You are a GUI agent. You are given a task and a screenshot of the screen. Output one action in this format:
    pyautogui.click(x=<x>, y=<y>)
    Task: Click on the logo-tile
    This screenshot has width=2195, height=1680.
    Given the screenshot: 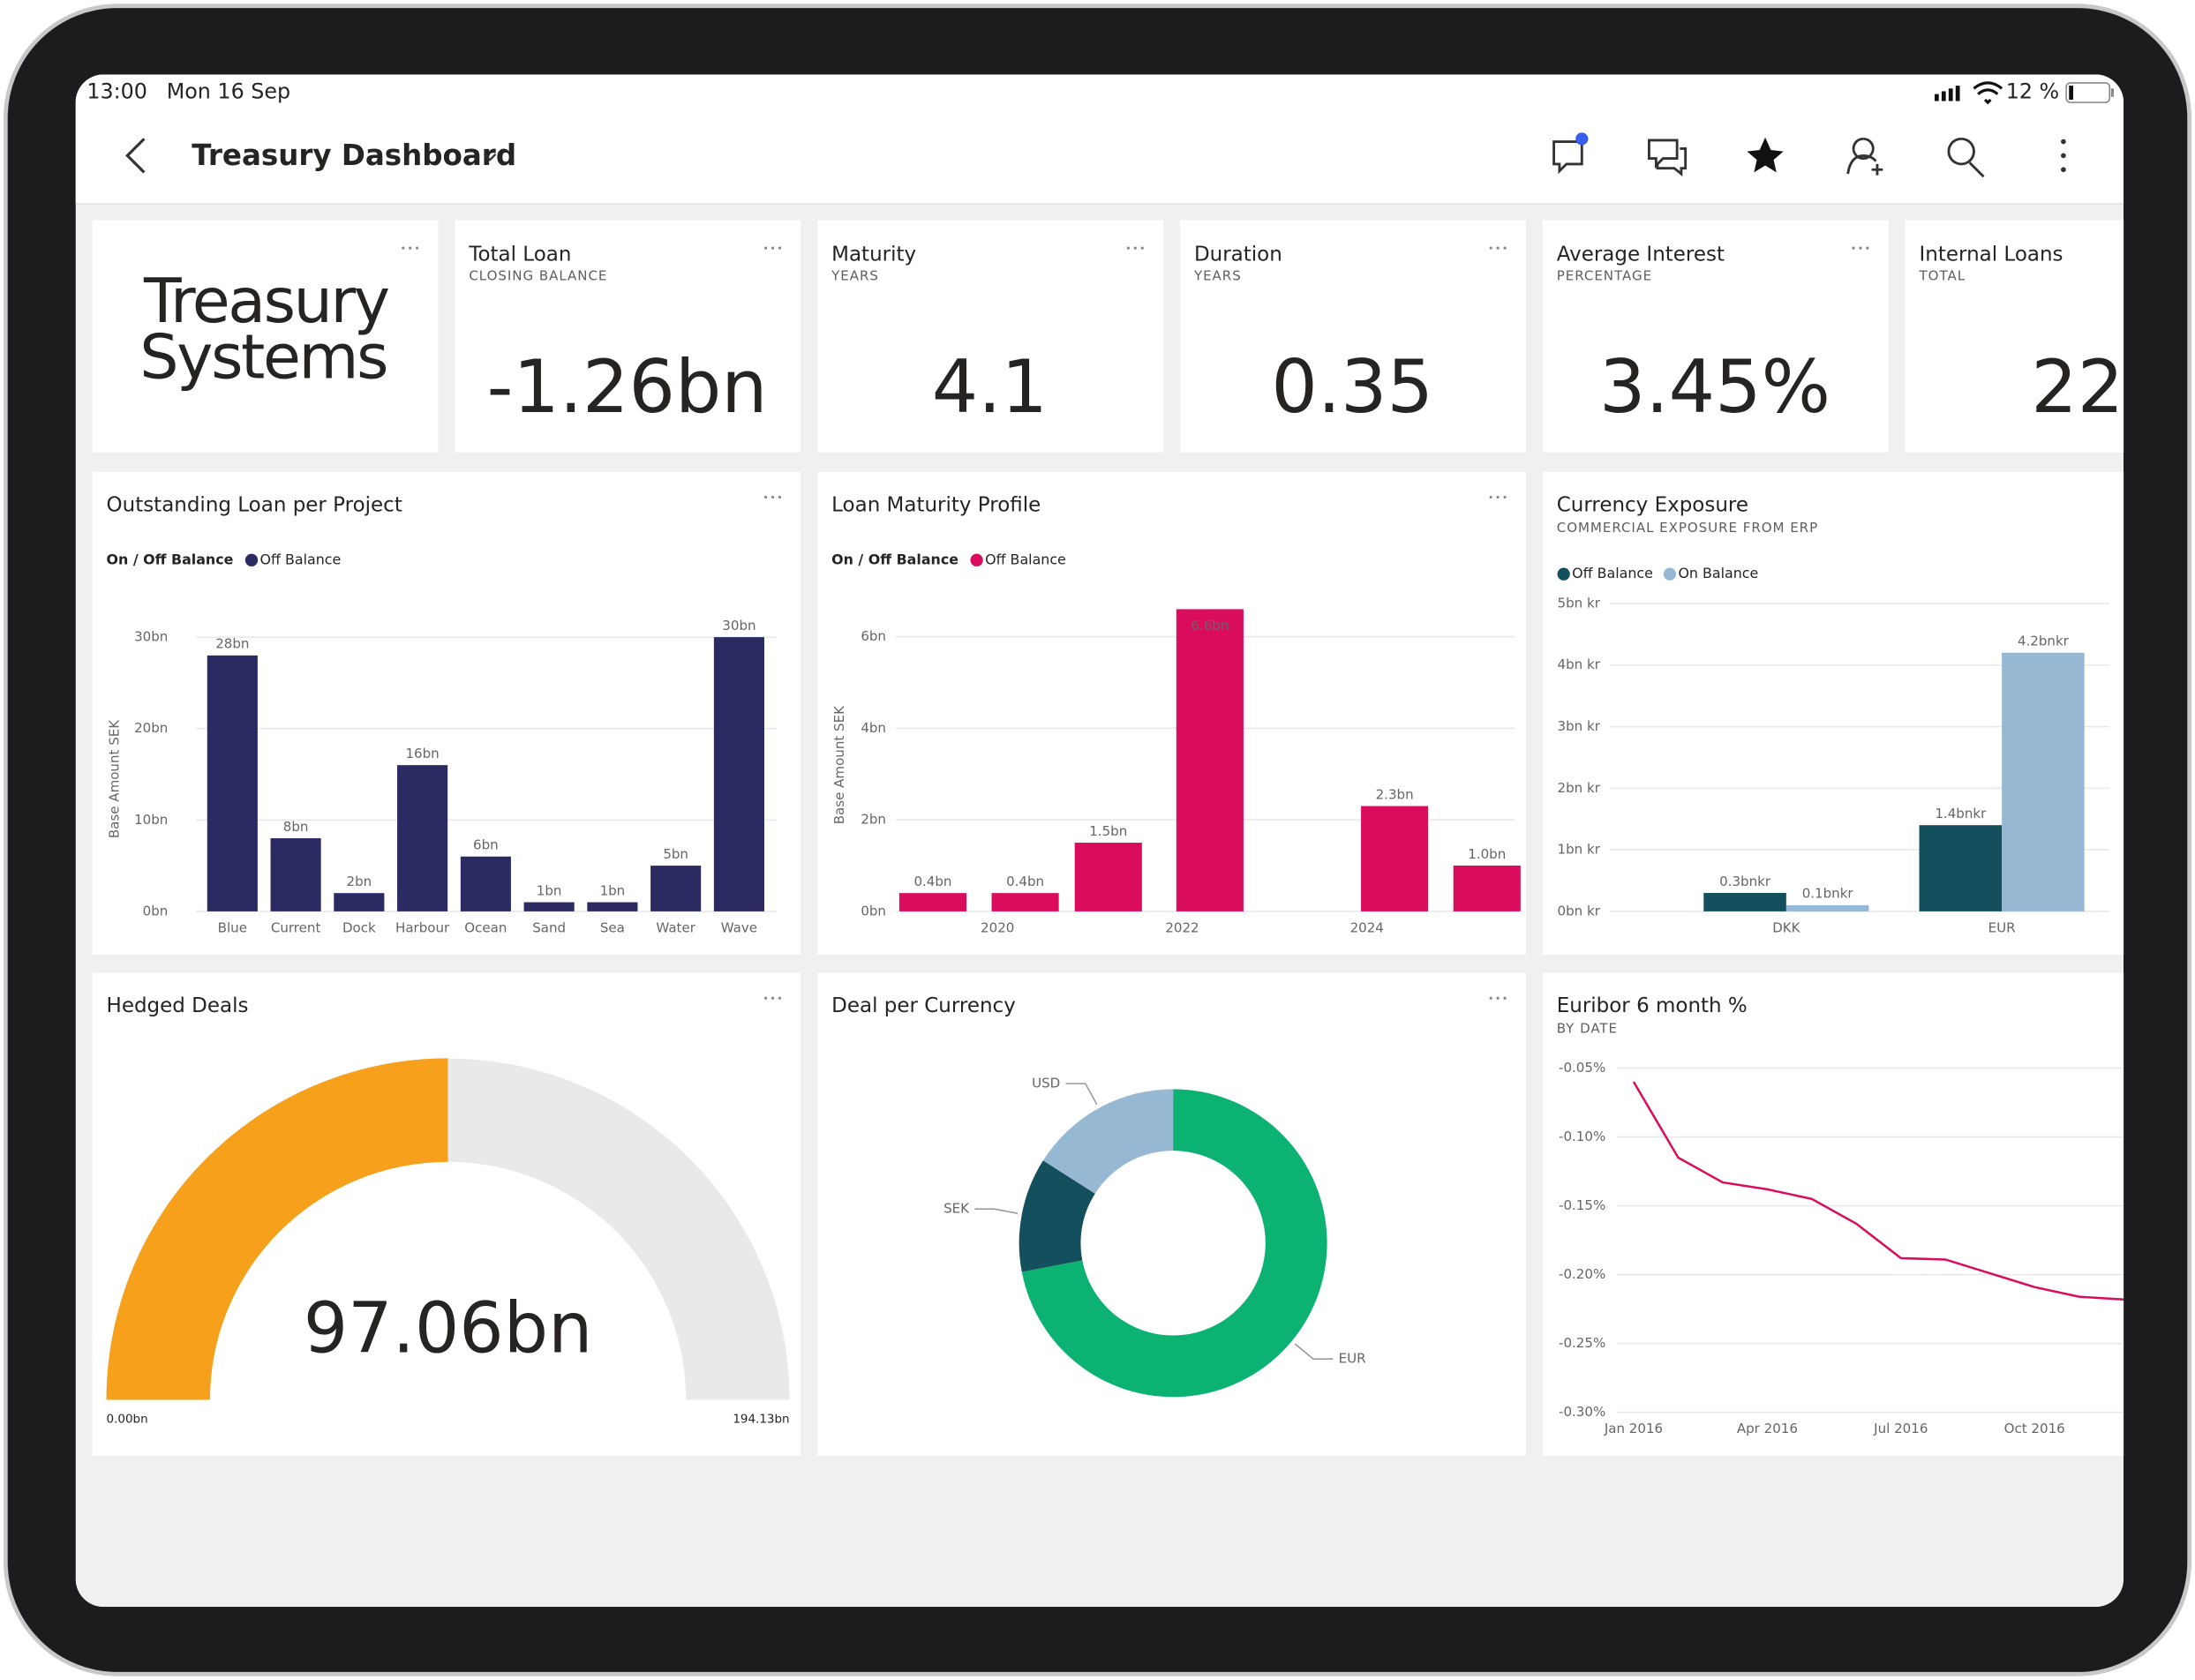 What is the action you would take?
    pyautogui.click(x=265, y=336)
    